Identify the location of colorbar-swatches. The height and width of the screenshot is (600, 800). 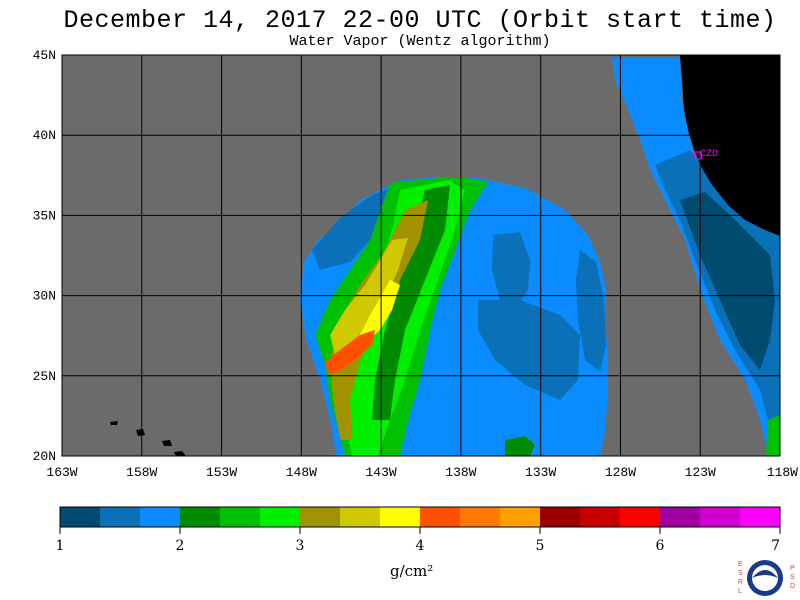
(420, 517).